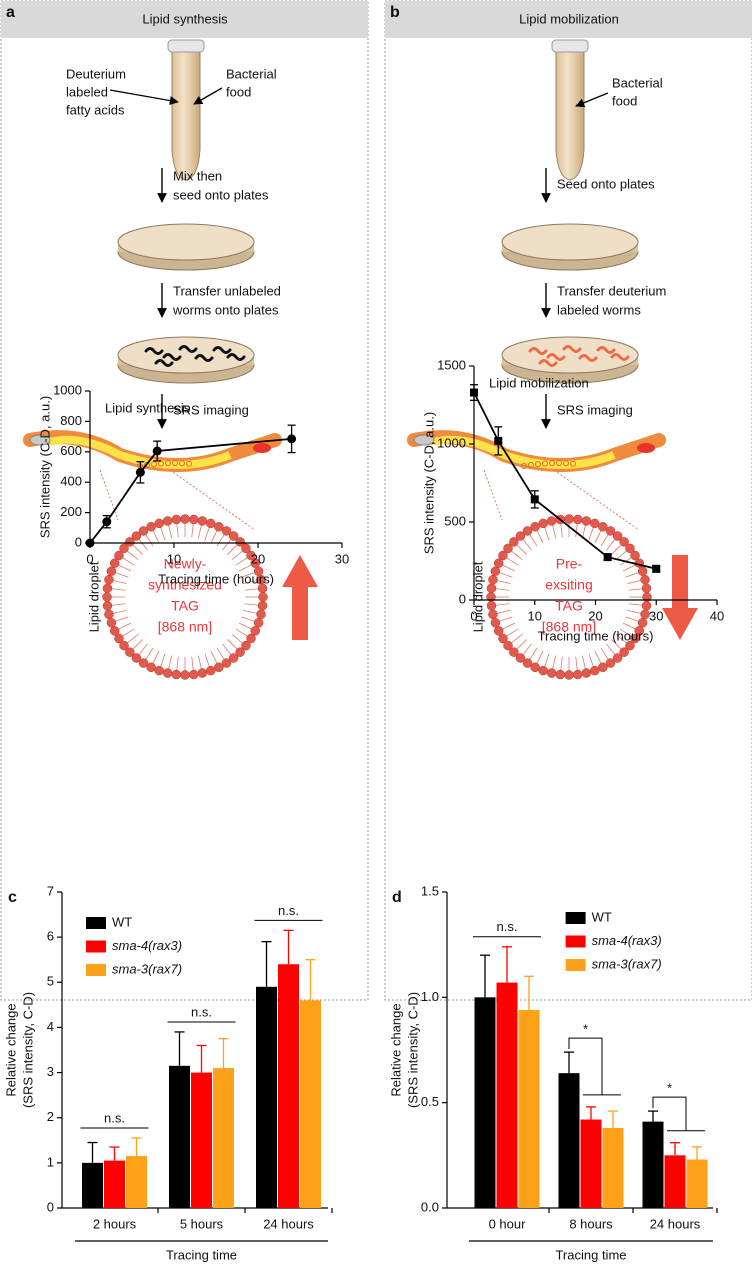  Describe the element at coordinates (570, 116) in the screenshot. I see `tube` at that location.